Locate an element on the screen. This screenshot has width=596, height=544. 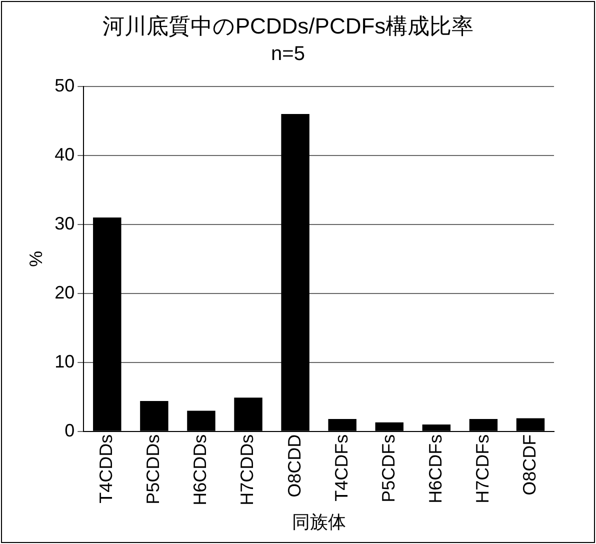
y-tick-label: 40 is located at coordinates (64, 154).